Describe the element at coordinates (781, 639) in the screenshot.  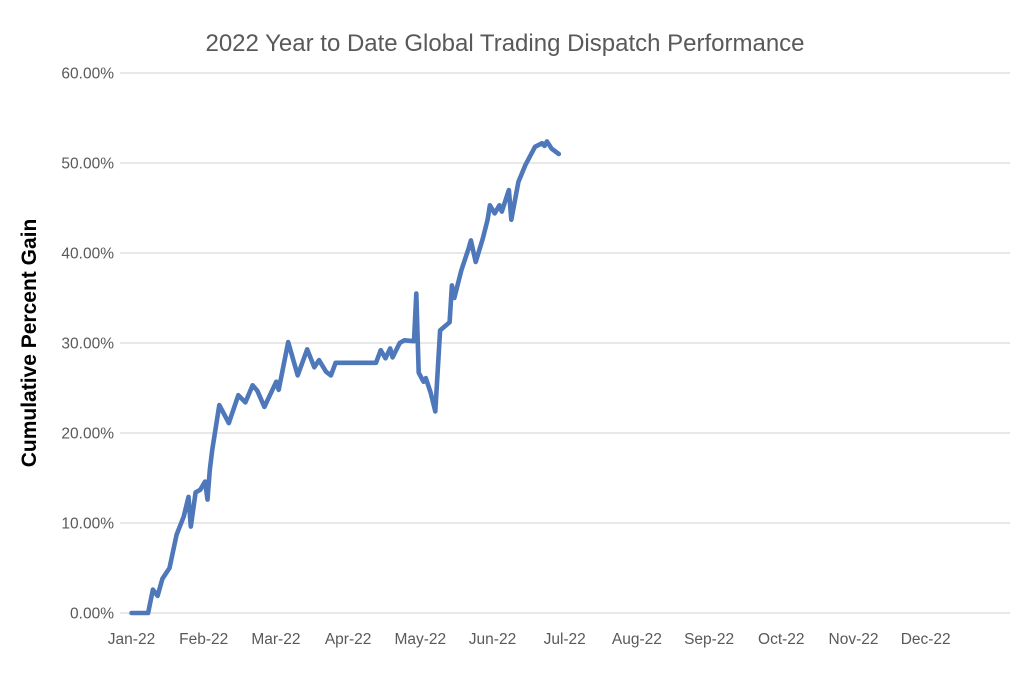
I see `x-tick-label: Oct-22` at that location.